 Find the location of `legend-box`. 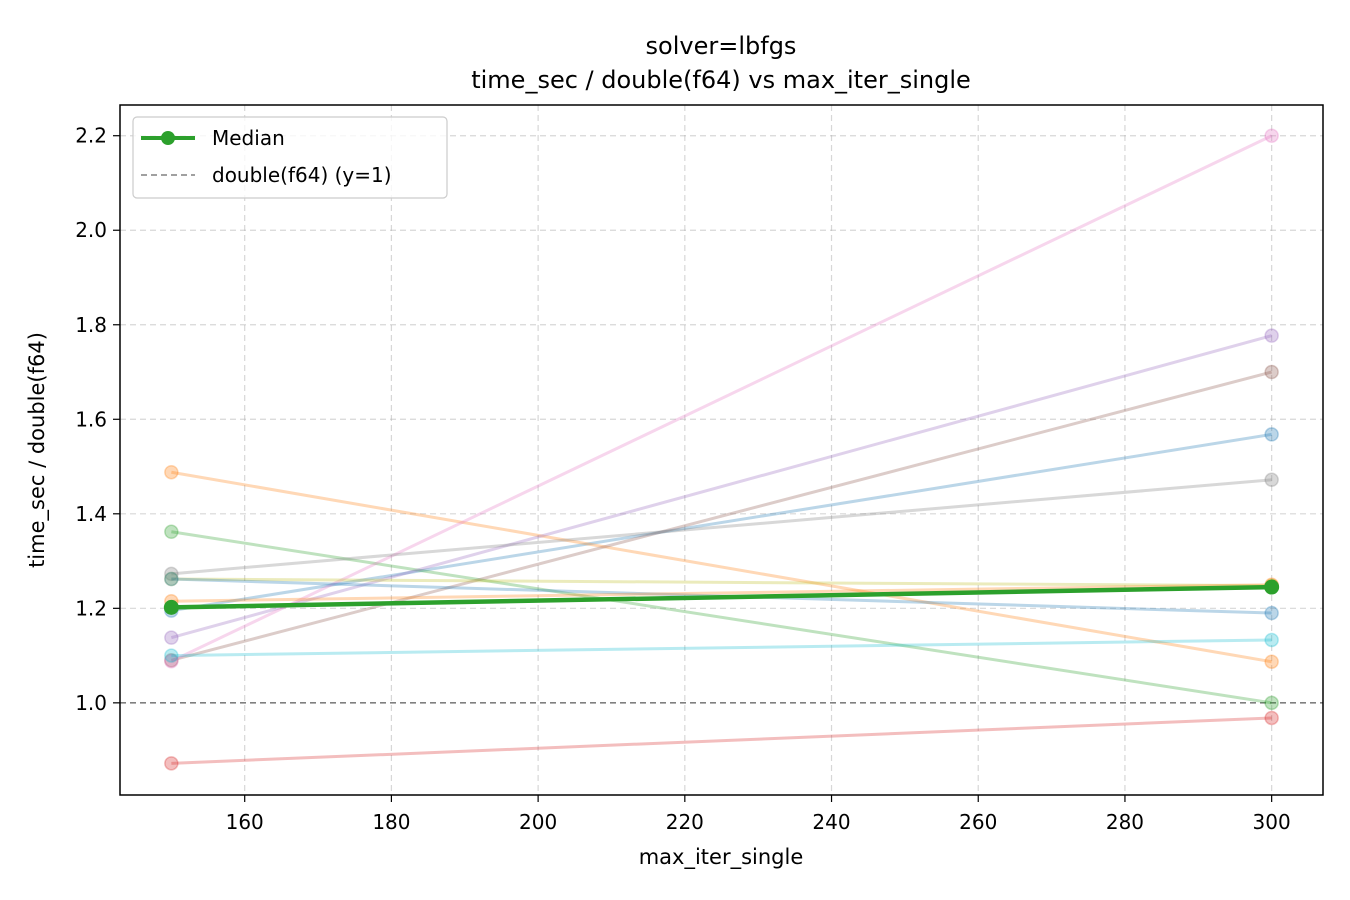

legend-box is located at coordinates (290, 157).